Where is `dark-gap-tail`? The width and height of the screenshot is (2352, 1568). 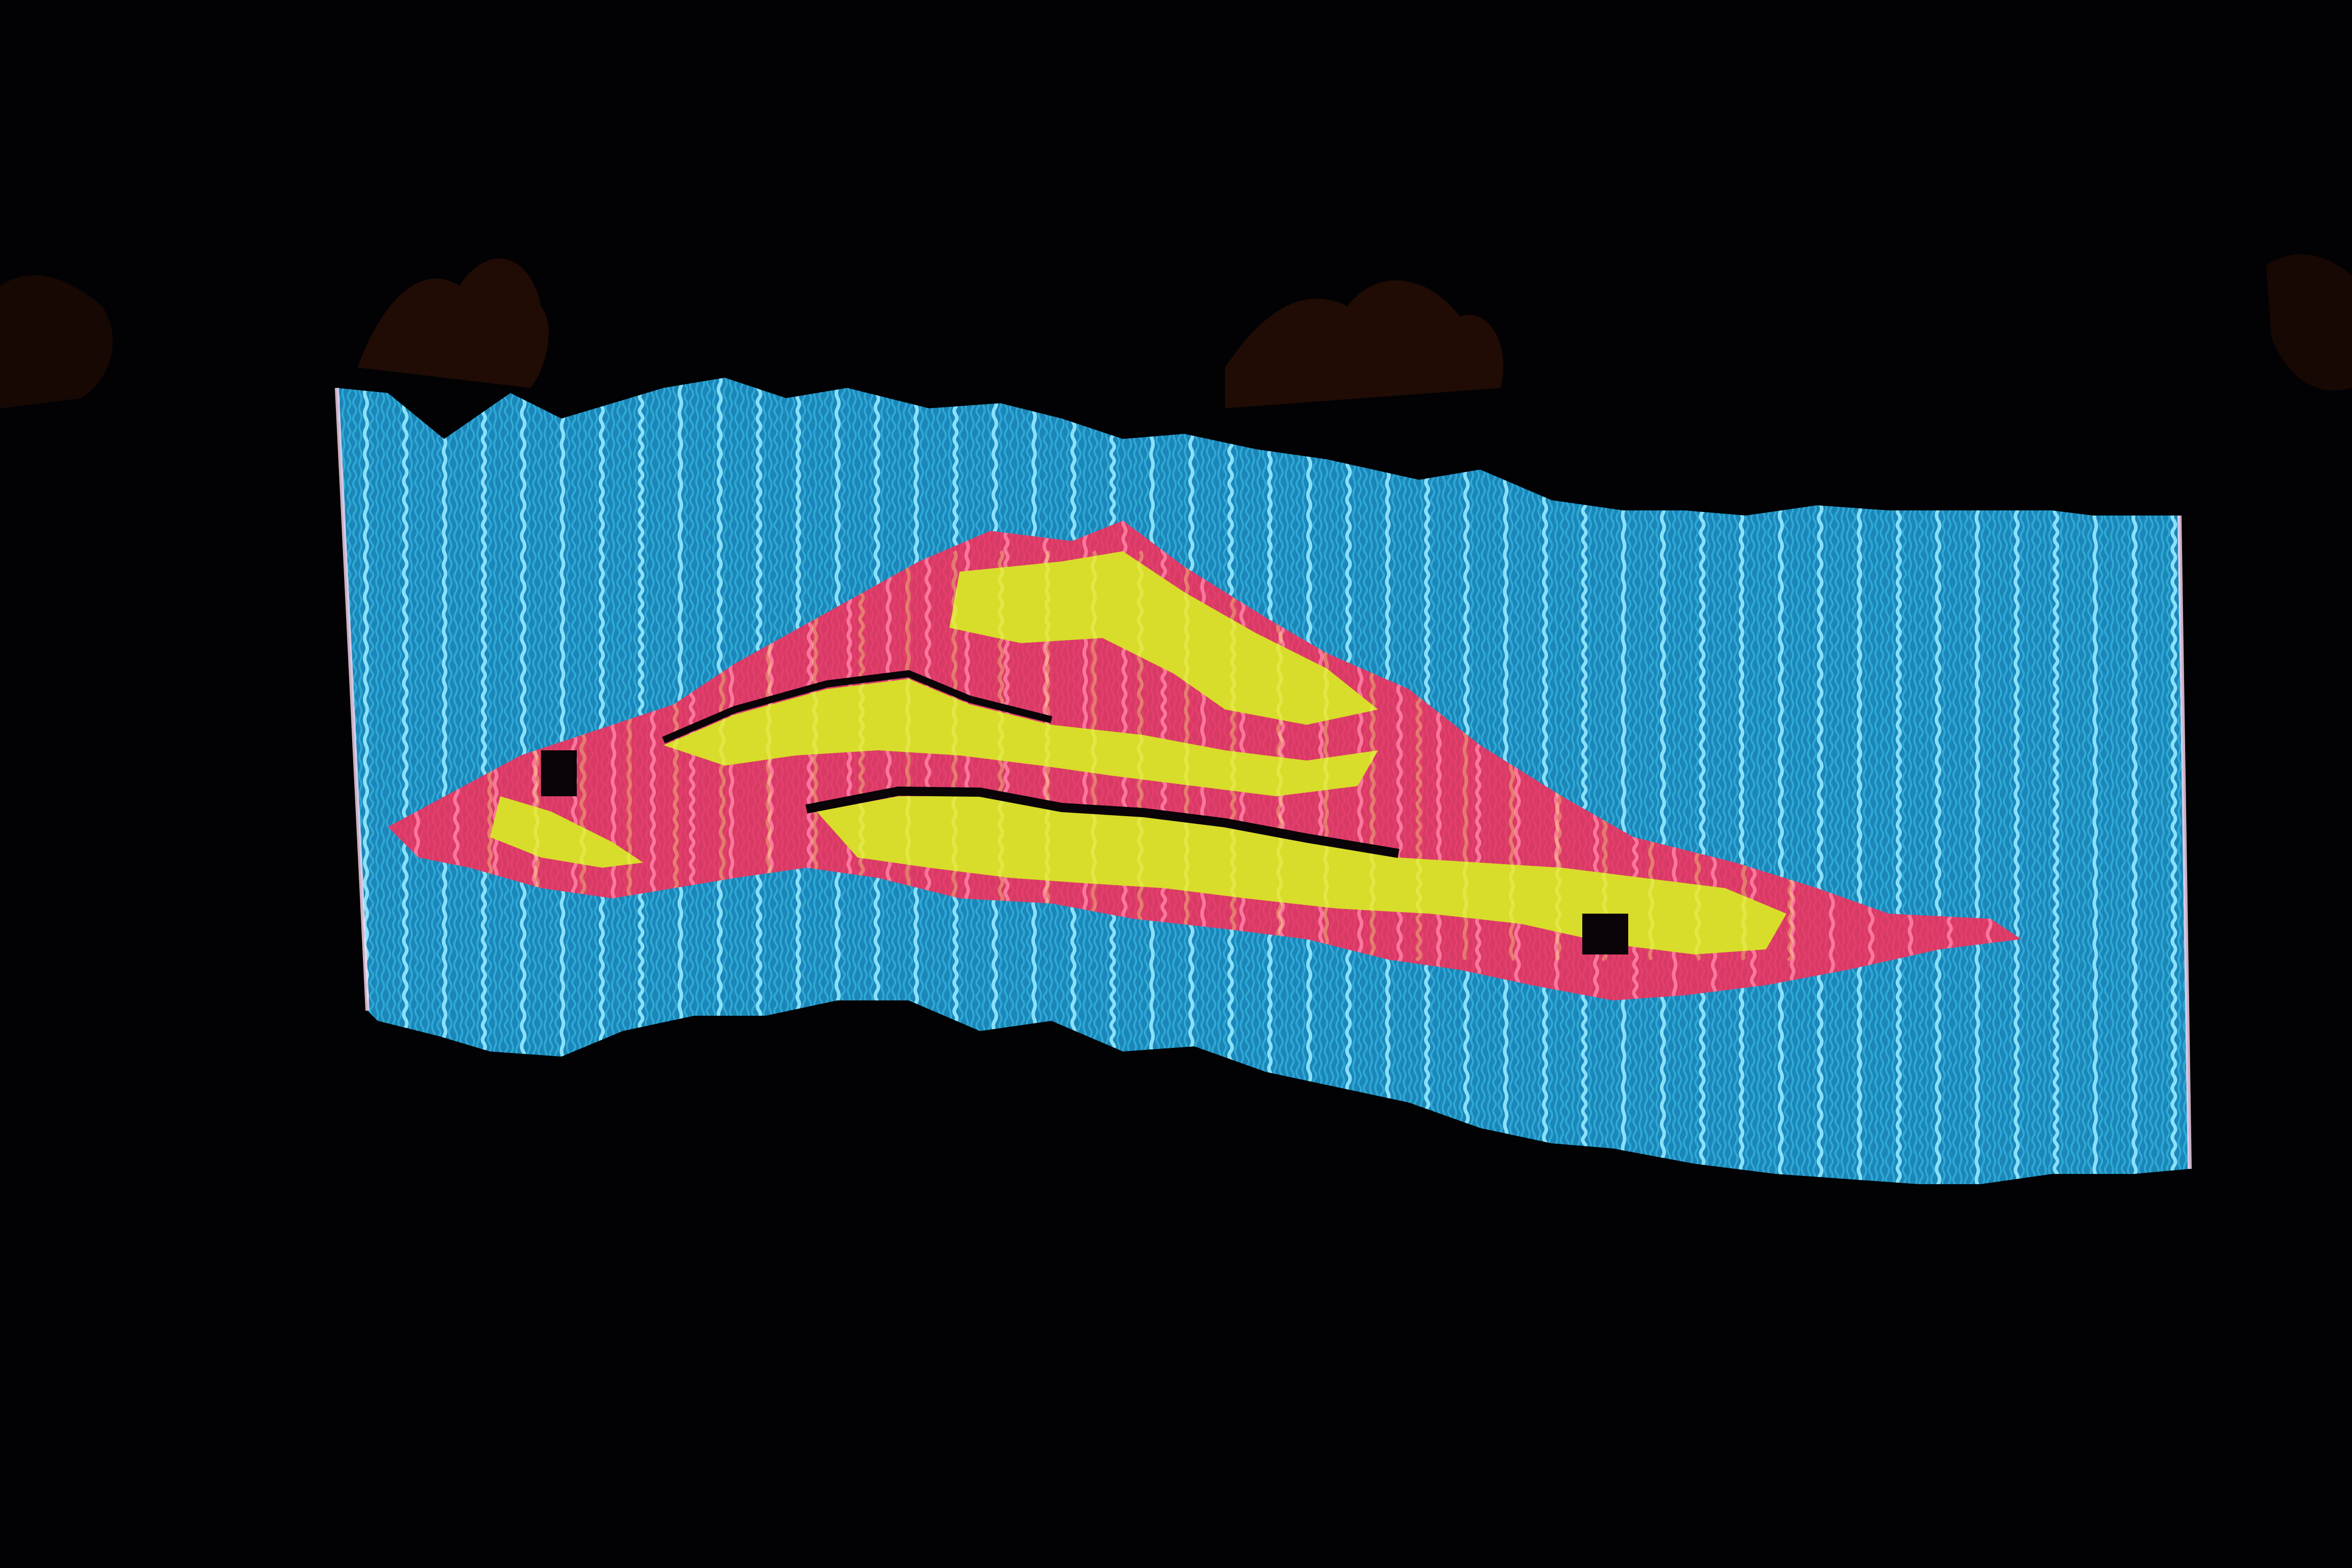 dark-gap-tail is located at coordinates (559, 773).